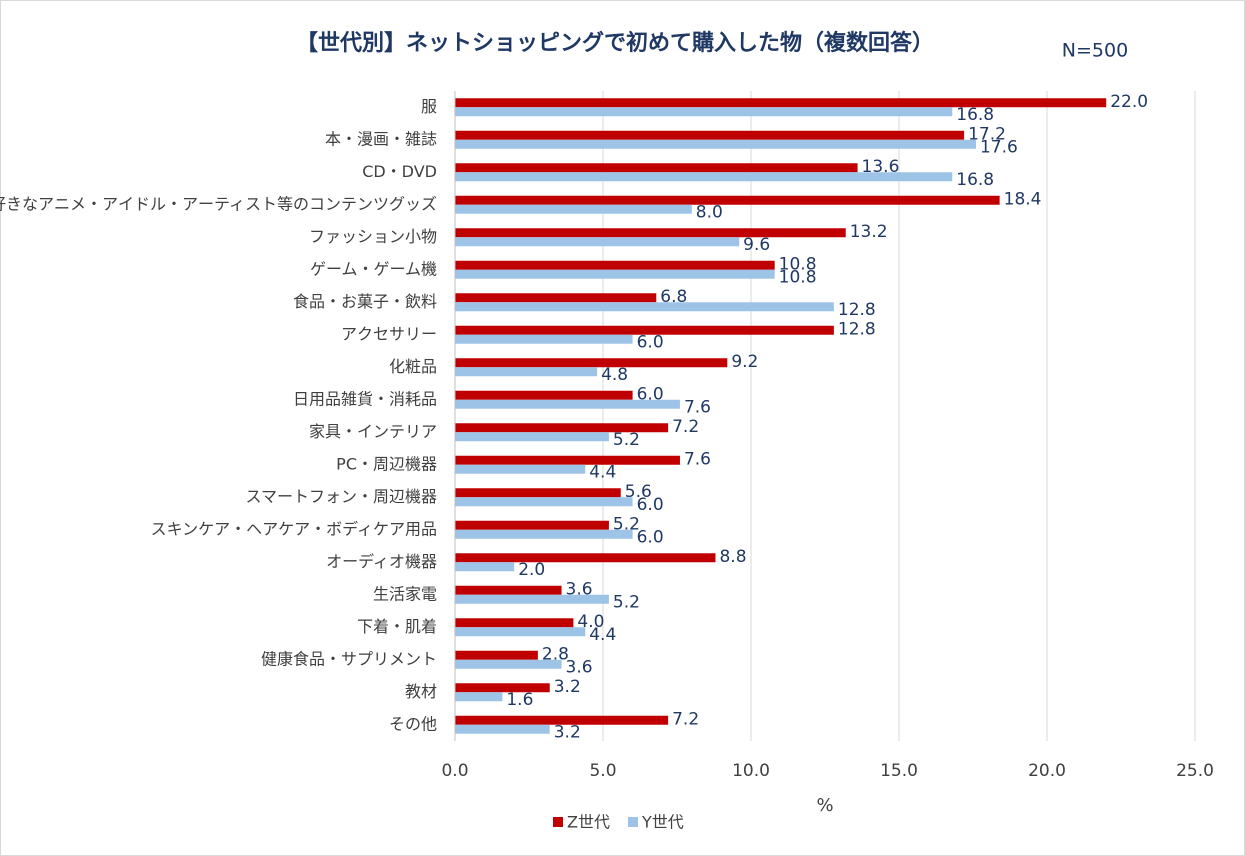 The image size is (1245, 856). Describe the element at coordinates (899, 771) in the screenshot. I see `x-tick-label: 15.0` at that location.